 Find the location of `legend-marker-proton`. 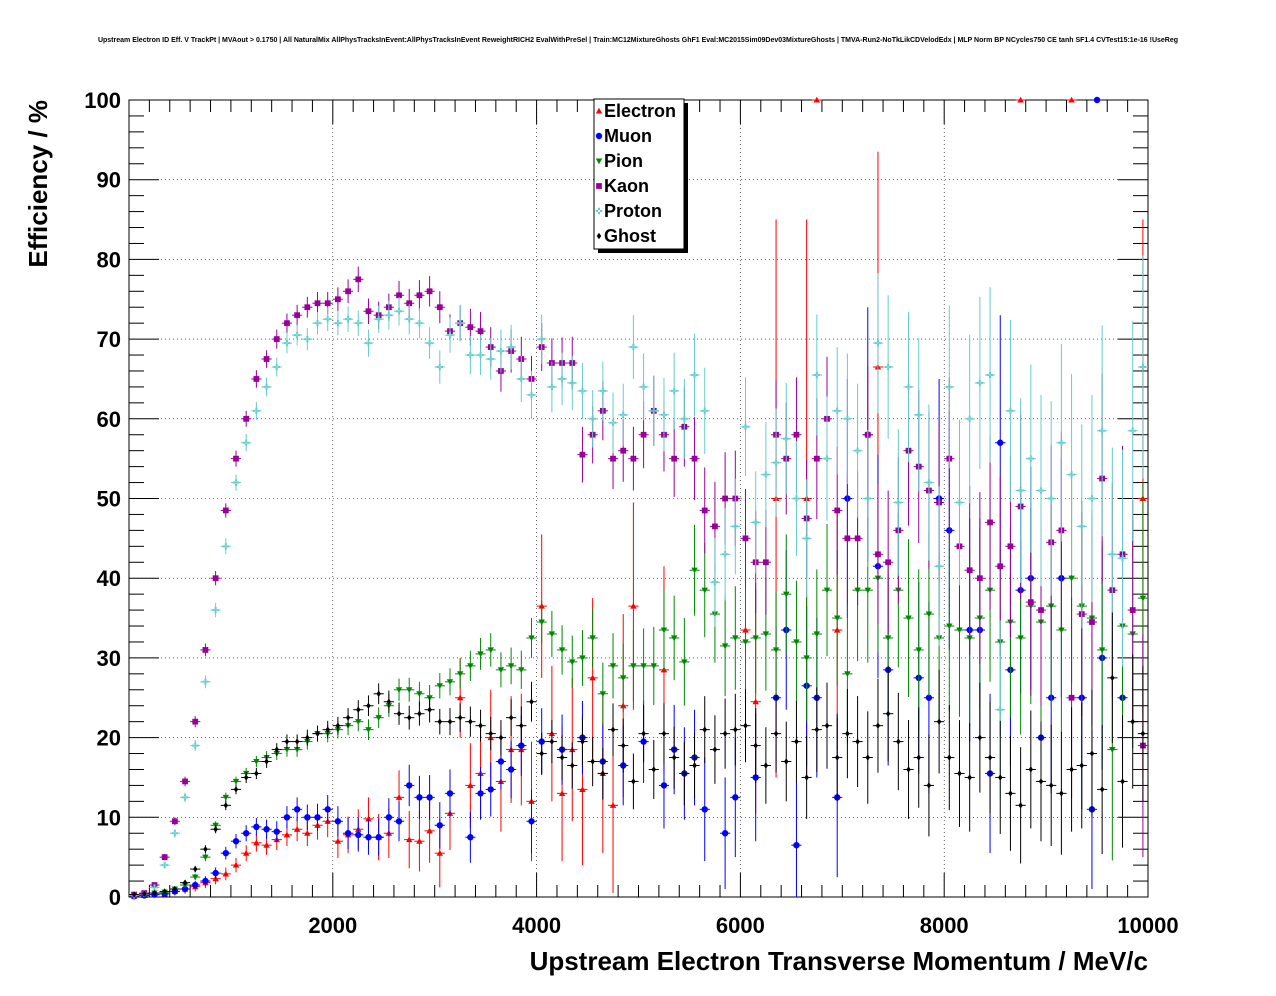

legend-marker-proton is located at coordinates (599, 211).